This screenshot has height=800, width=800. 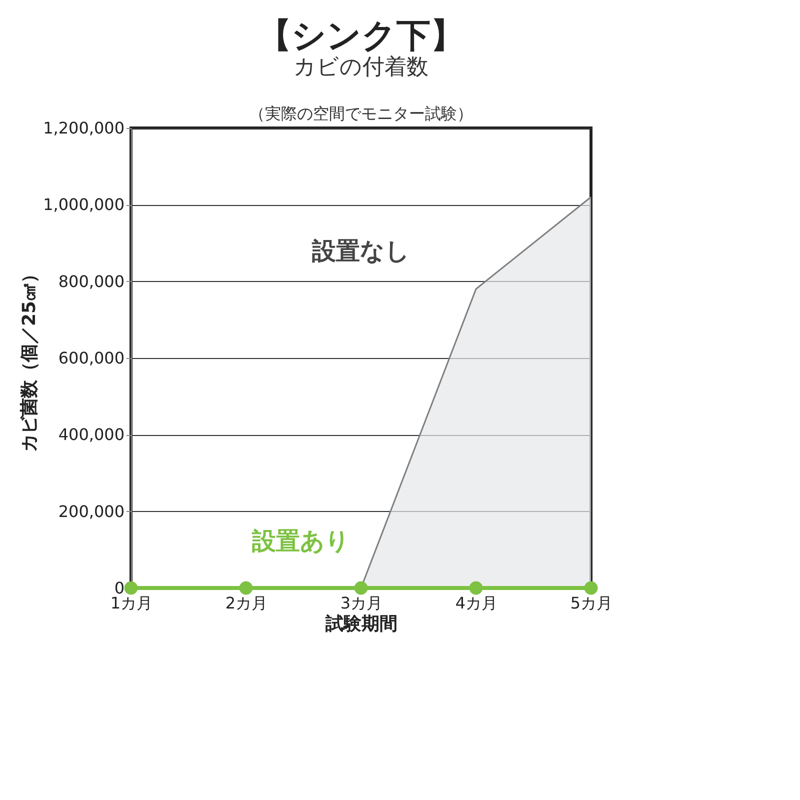 What do you see at coordinates (361, 603) in the screenshot?
I see `x-tick-label: 3カ月` at bounding box center [361, 603].